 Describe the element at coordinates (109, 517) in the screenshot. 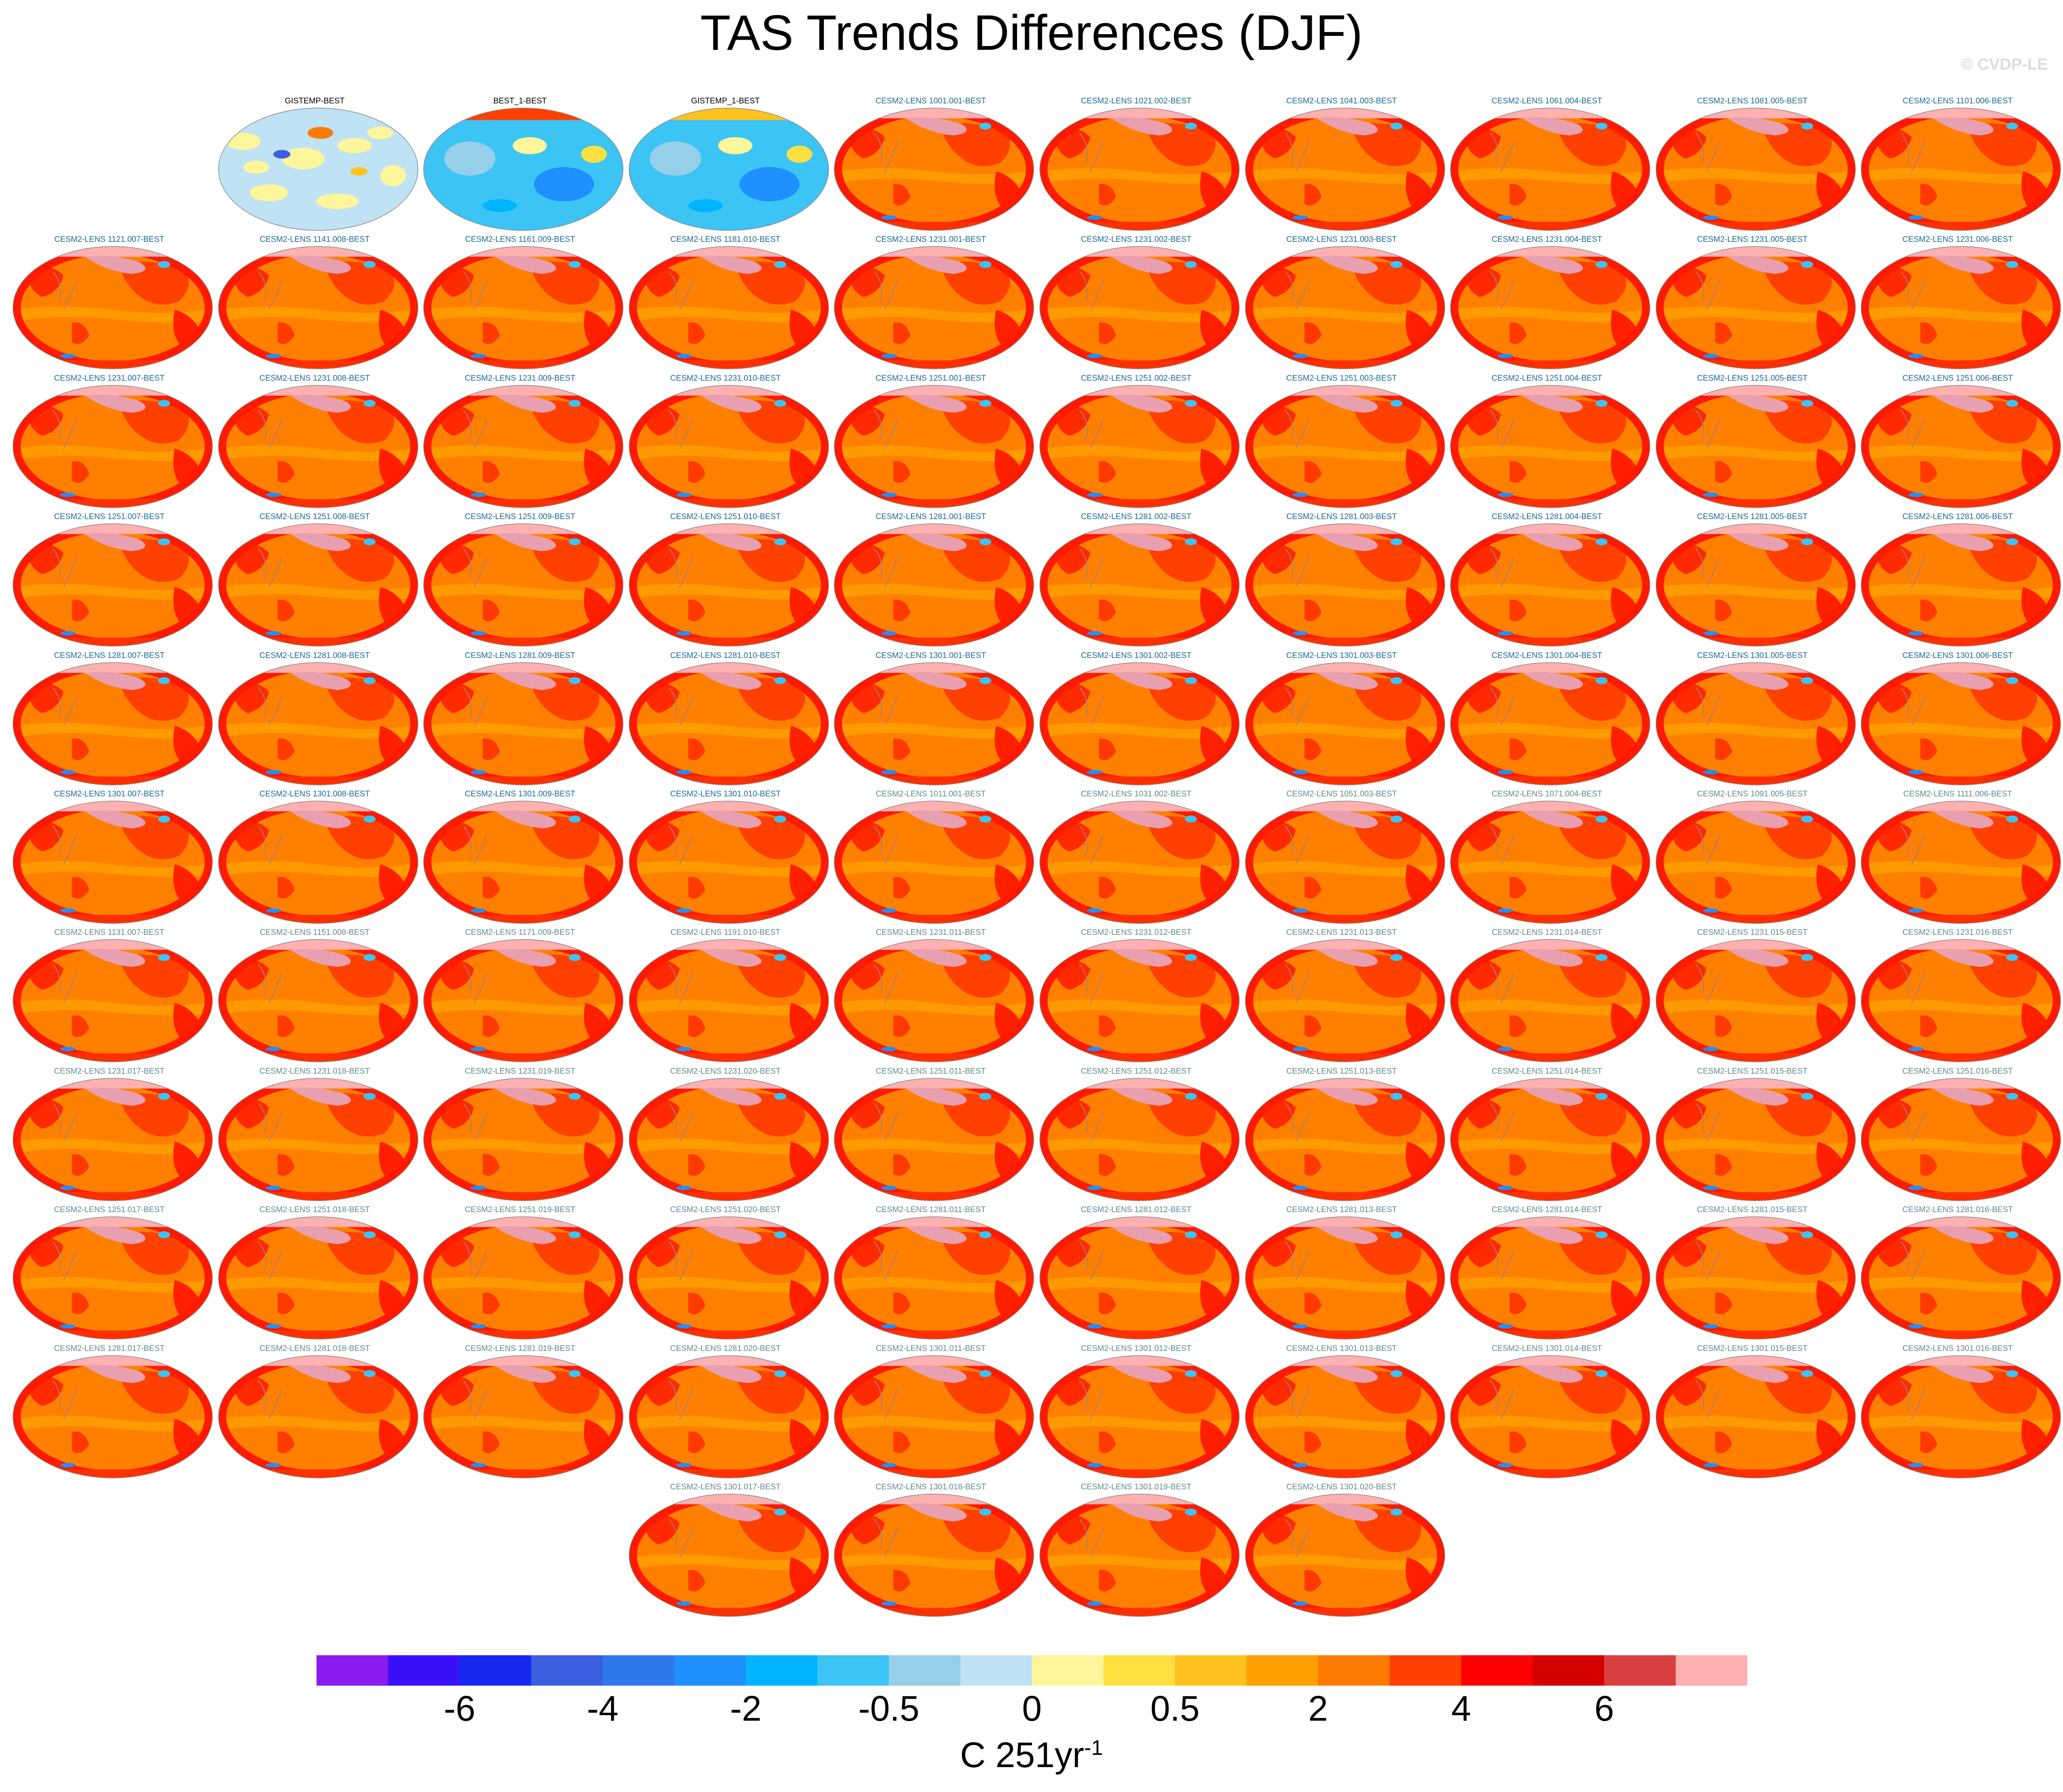

I see `panel-label: CESM2-LENS 1251.007-BEST` at that location.